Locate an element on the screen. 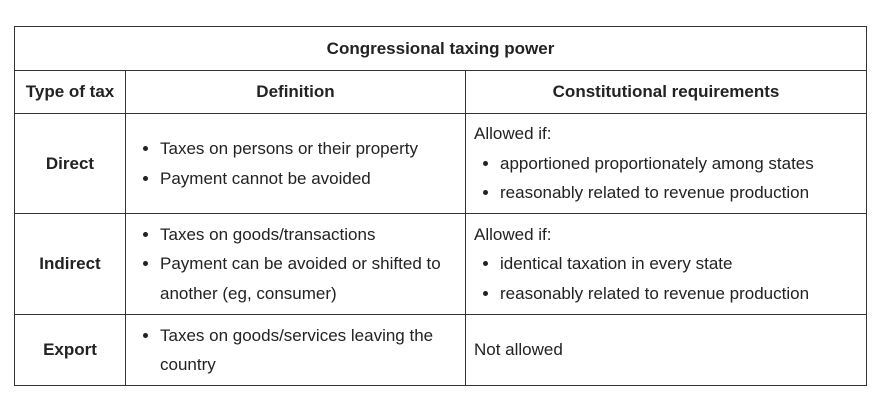  requirements-cell: Not allowed is located at coordinates (666, 350).